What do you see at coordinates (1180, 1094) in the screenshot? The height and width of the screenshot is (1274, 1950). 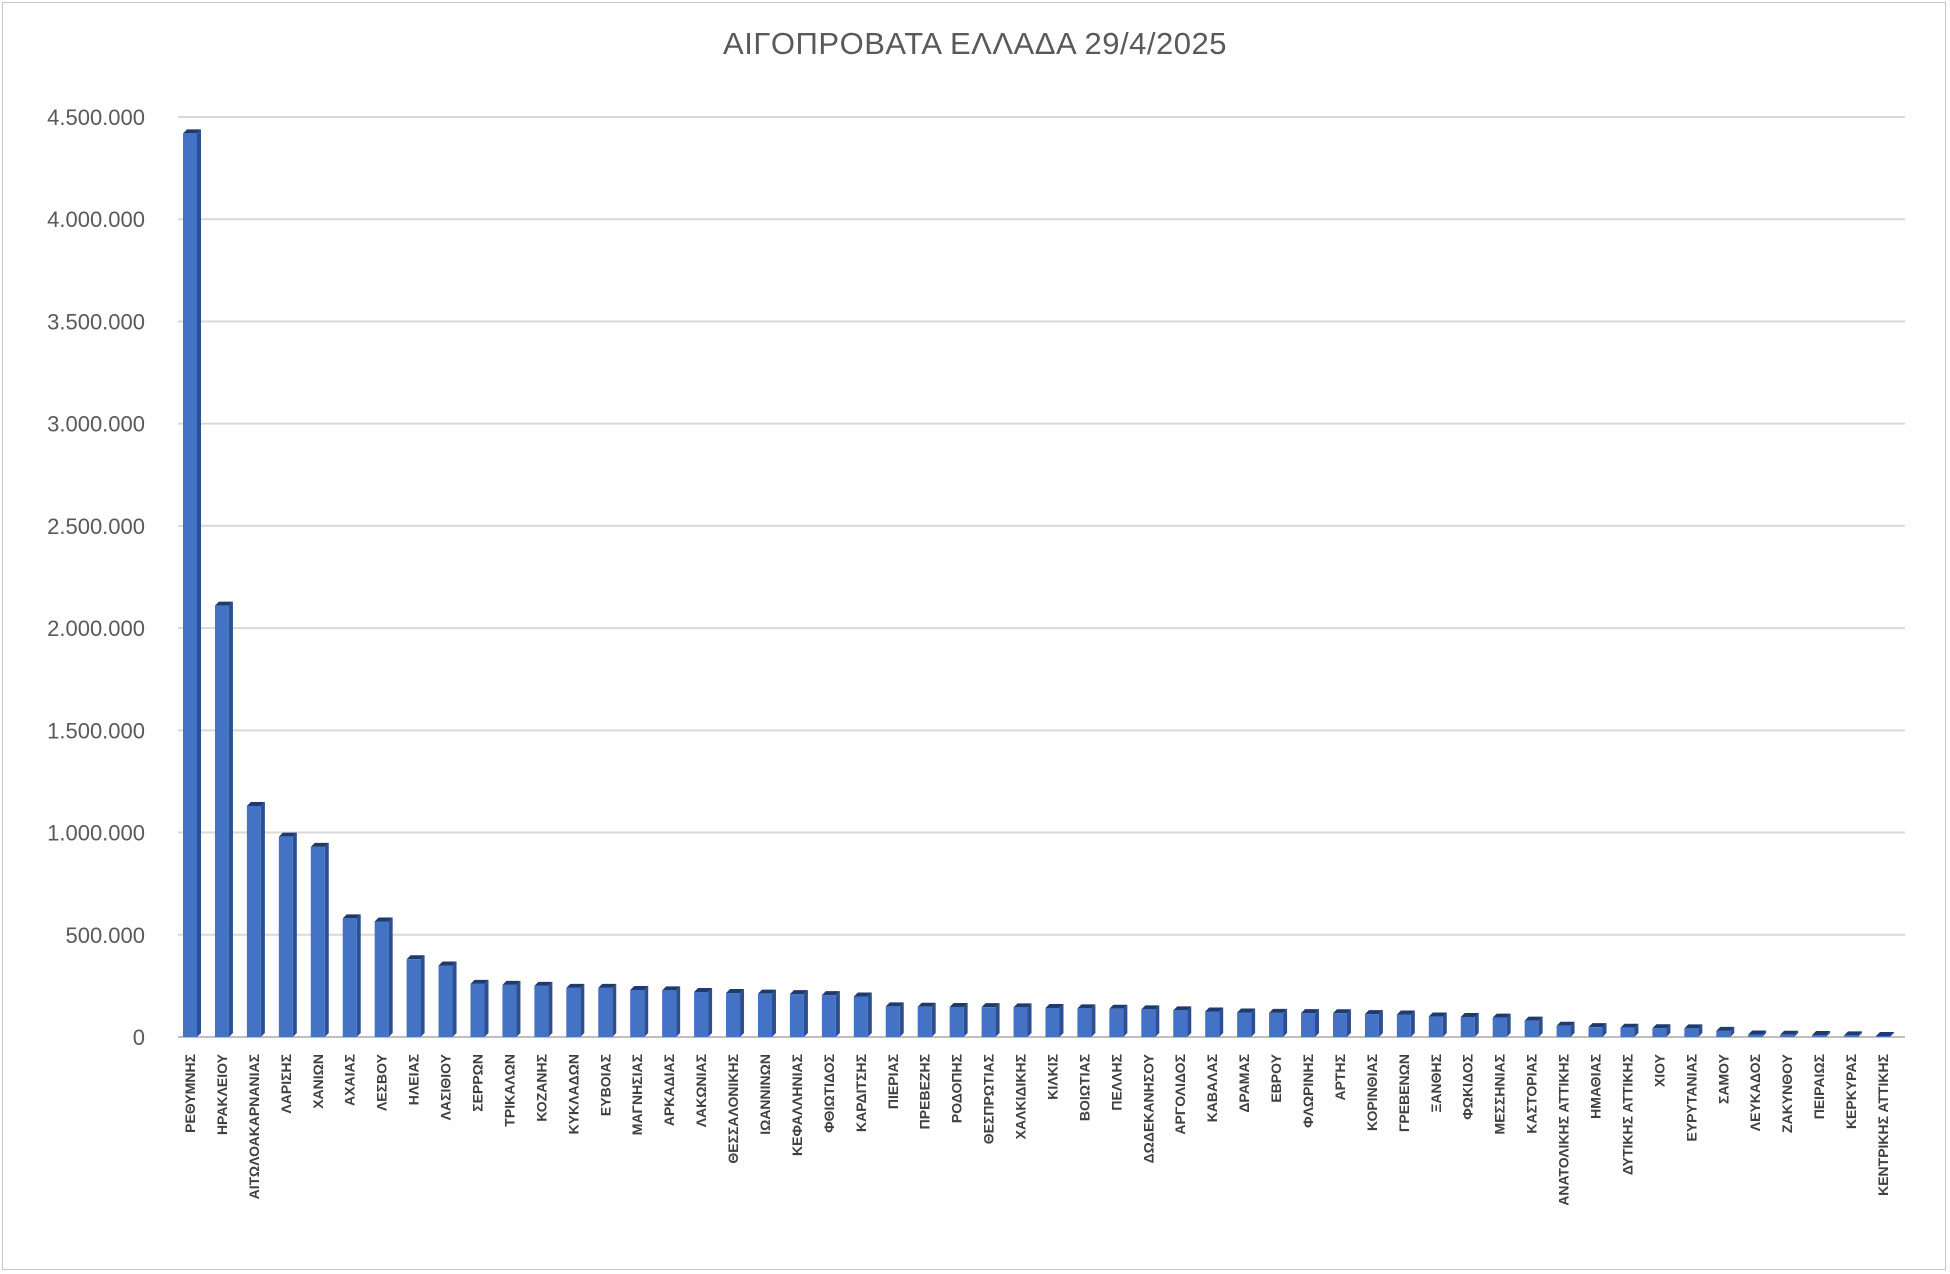 I see `x-category-label: ΑΡΓΟΛΙΔΟΣ` at bounding box center [1180, 1094].